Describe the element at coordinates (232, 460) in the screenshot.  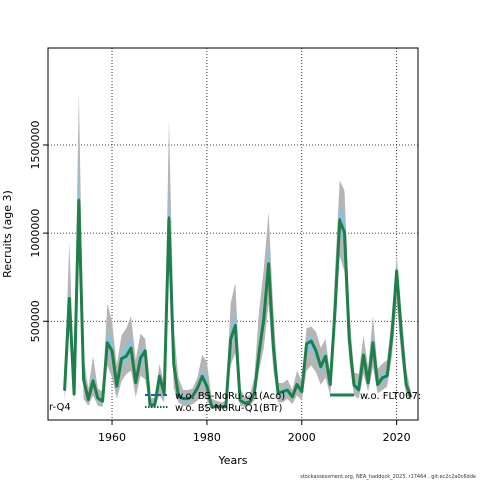
I see `x-axis-title: Years` at that location.